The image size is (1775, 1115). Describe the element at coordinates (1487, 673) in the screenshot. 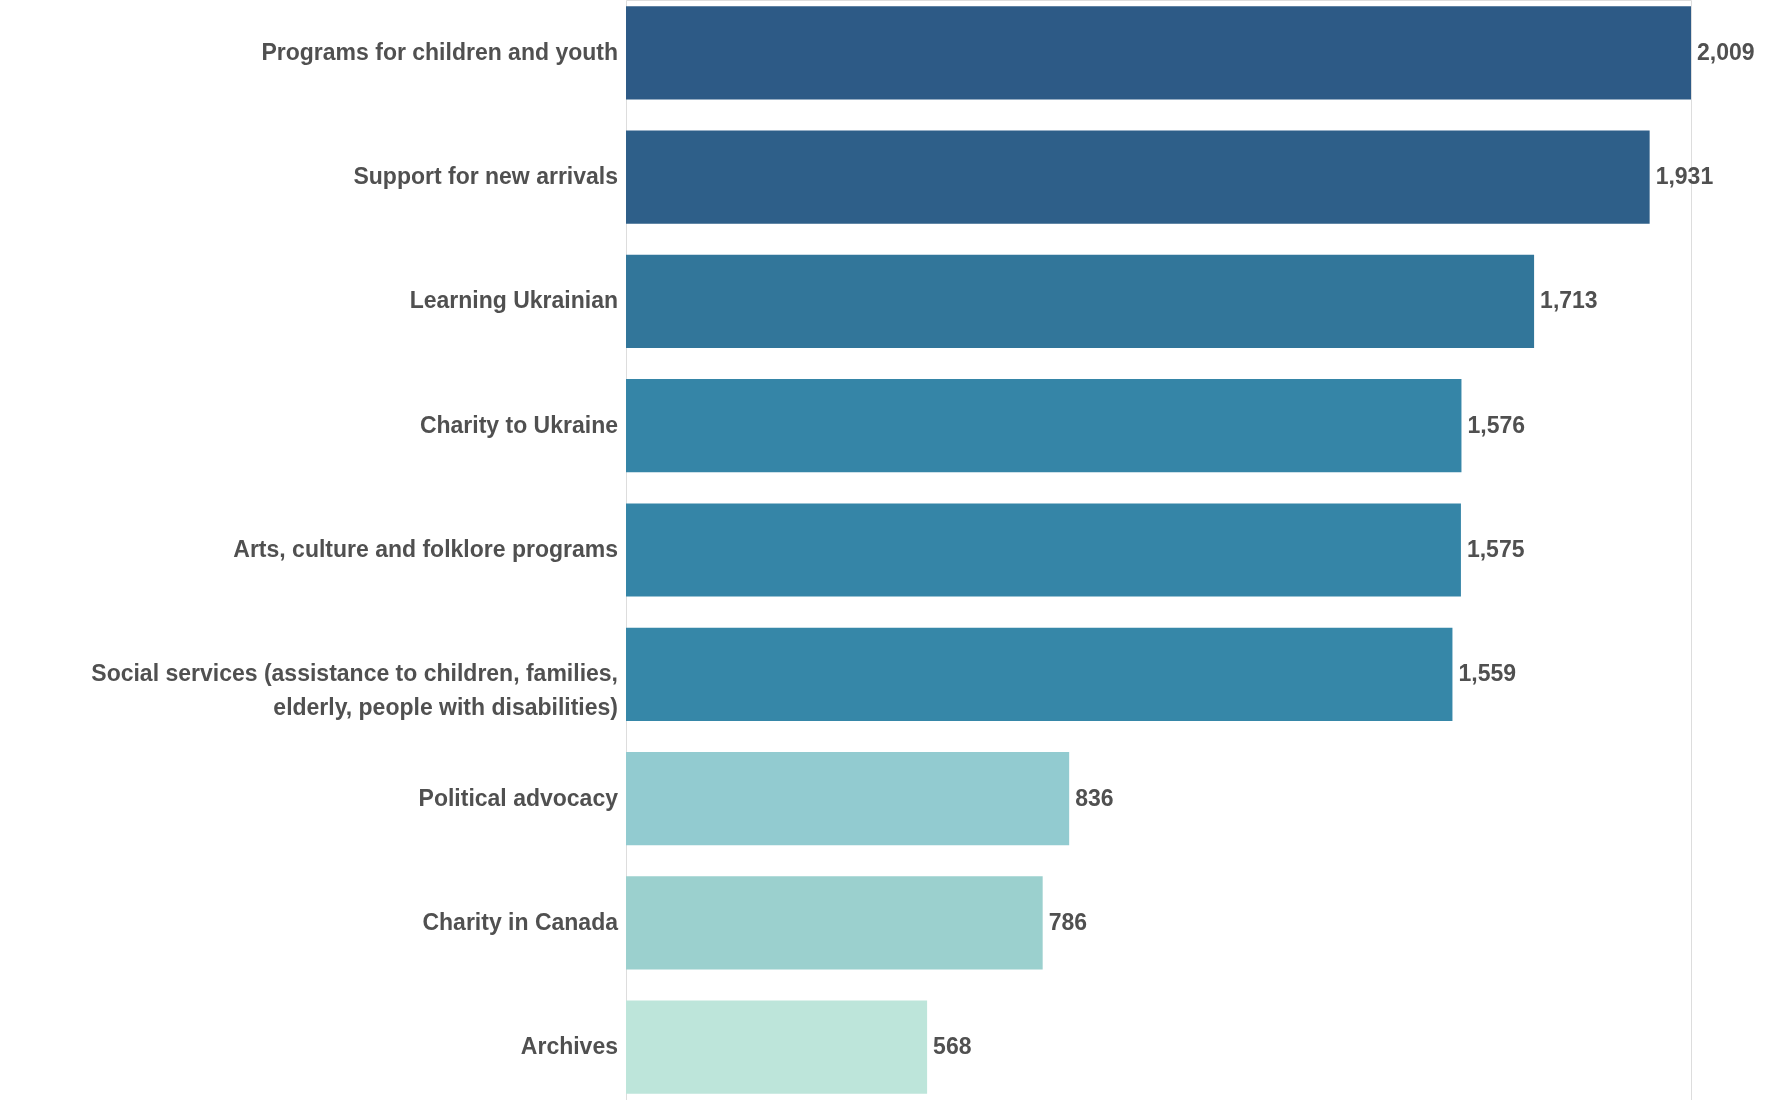

I see `data-label: 1,559` at that location.